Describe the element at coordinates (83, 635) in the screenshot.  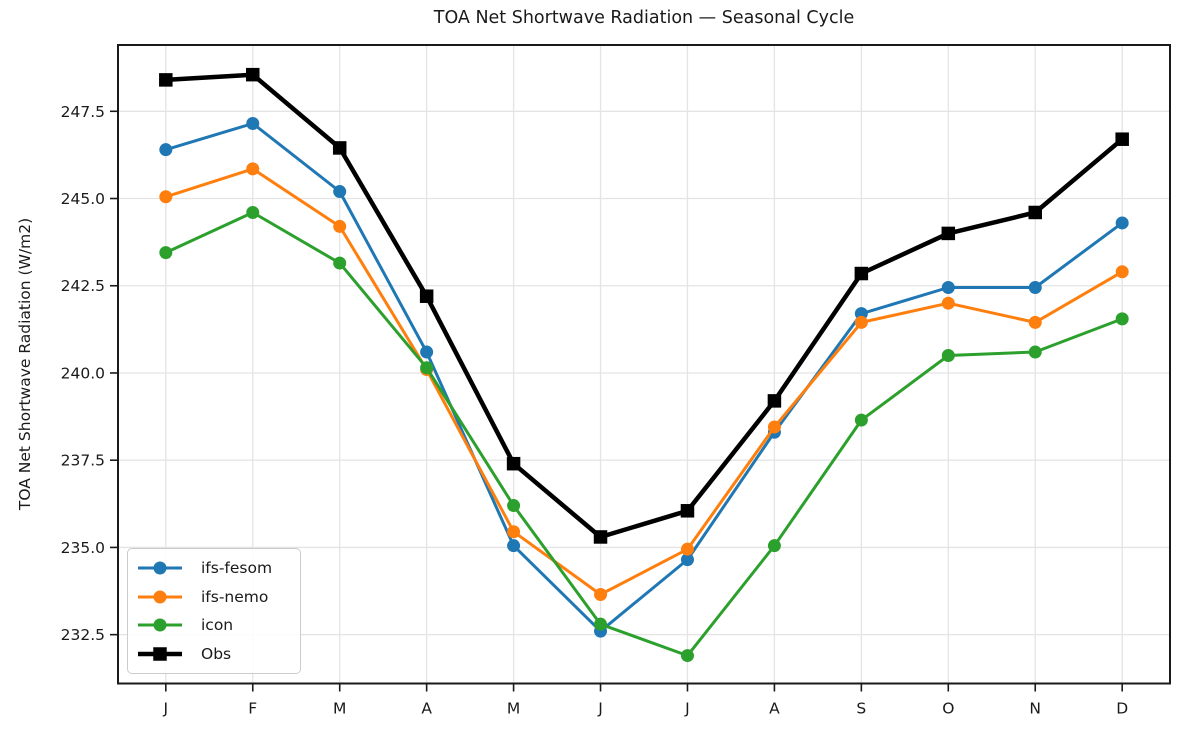
I see `y-tick-label: 232.5` at that location.